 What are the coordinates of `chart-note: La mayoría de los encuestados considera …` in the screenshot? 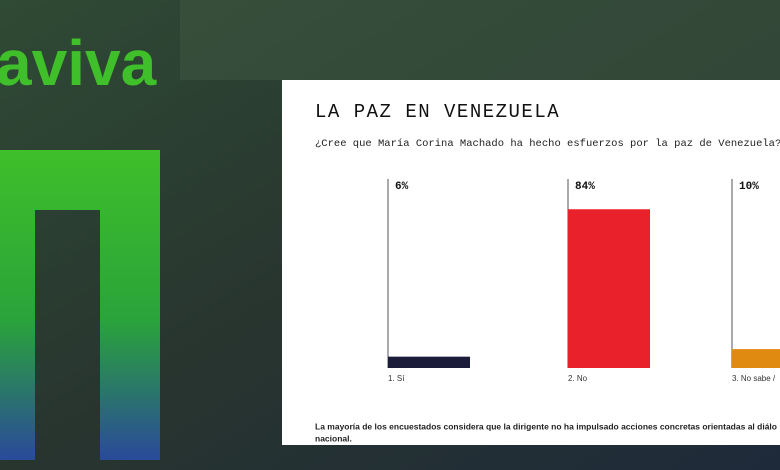 It's located at (546, 426).